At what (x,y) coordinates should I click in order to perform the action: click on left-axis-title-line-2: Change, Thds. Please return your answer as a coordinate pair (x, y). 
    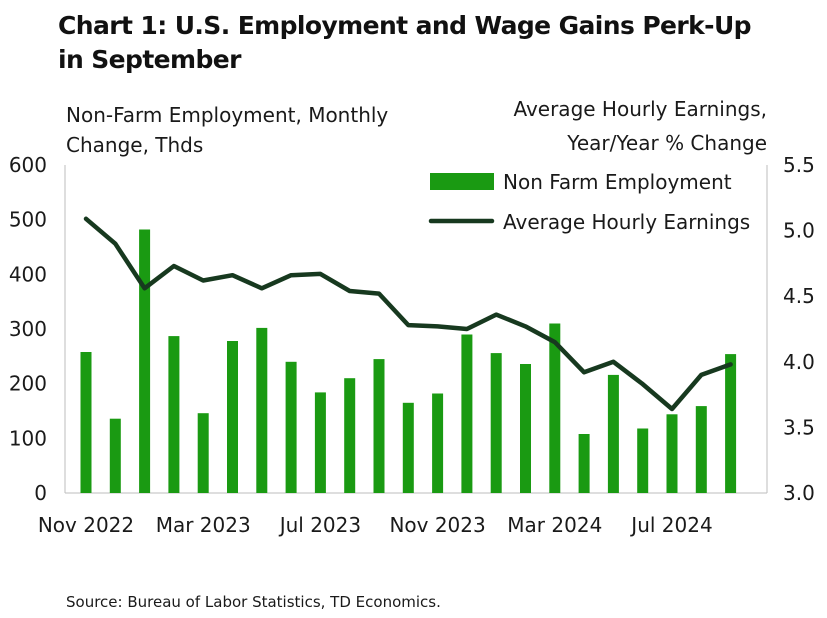
    Looking at the image, I should click on (134, 145).